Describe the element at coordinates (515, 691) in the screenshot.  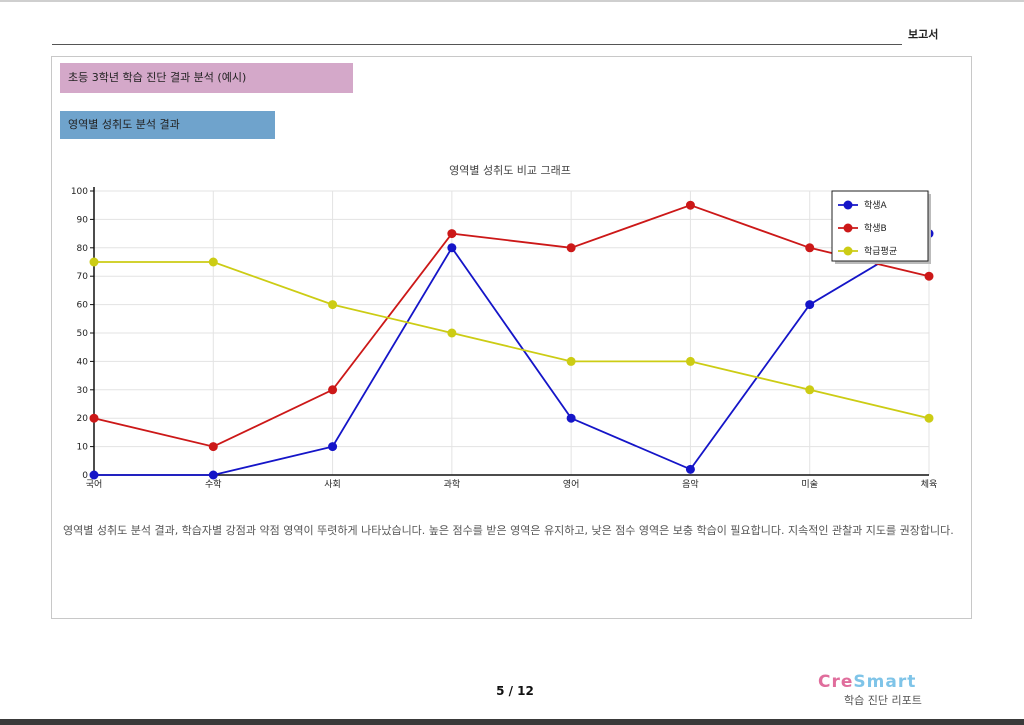
I see `page-number: 5 / 12` at that location.